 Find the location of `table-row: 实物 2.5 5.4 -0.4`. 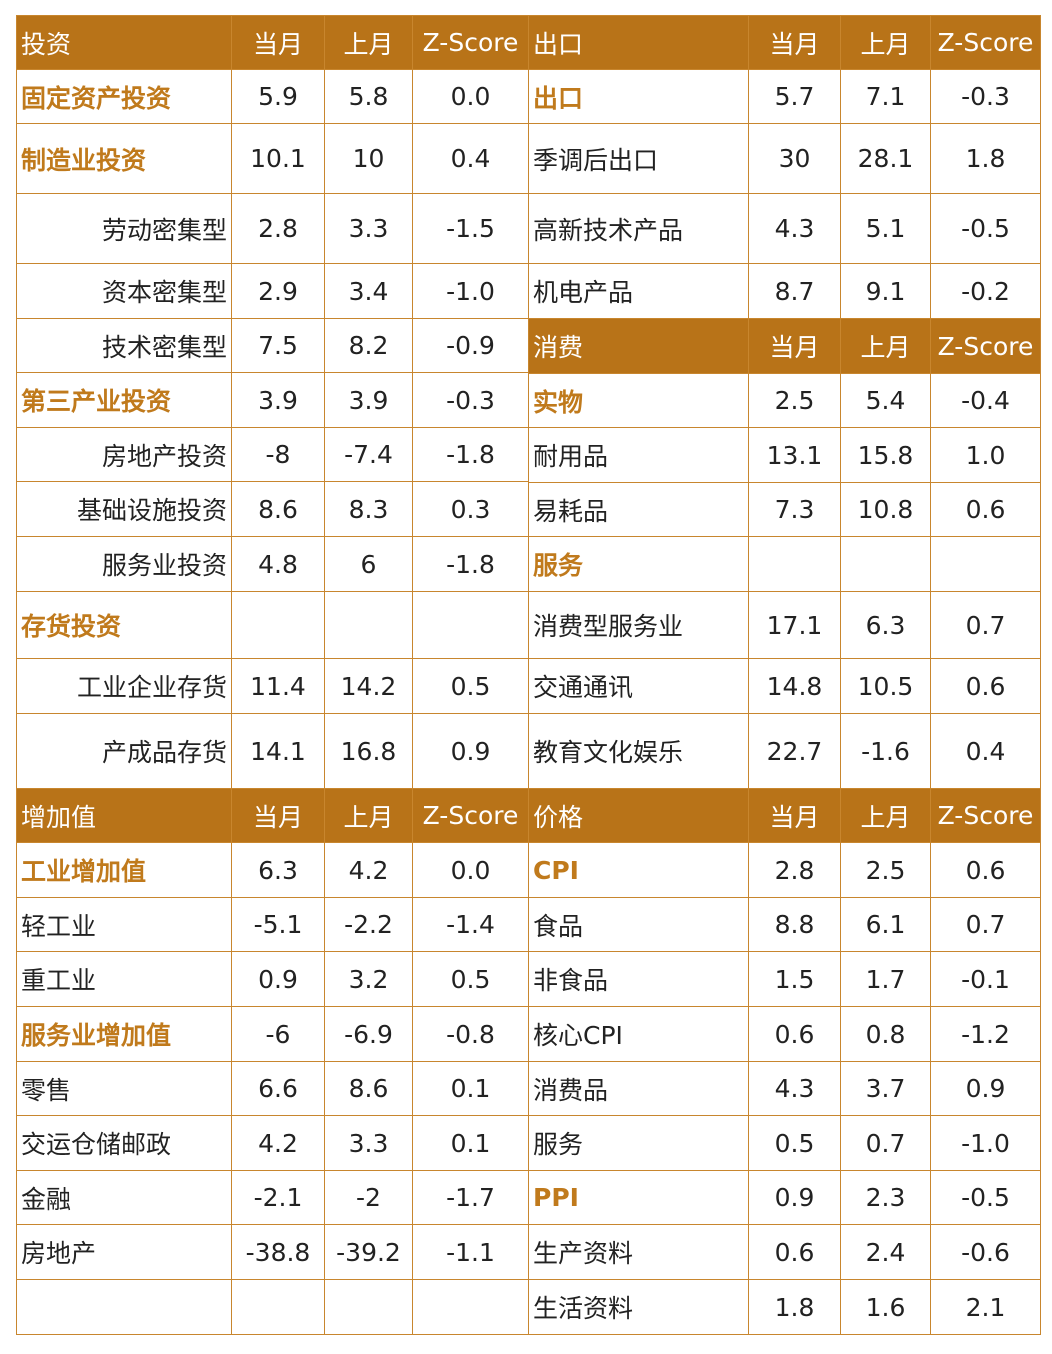

table-row: 实物 2.5 5.4 -0.4 is located at coordinates (784, 400).